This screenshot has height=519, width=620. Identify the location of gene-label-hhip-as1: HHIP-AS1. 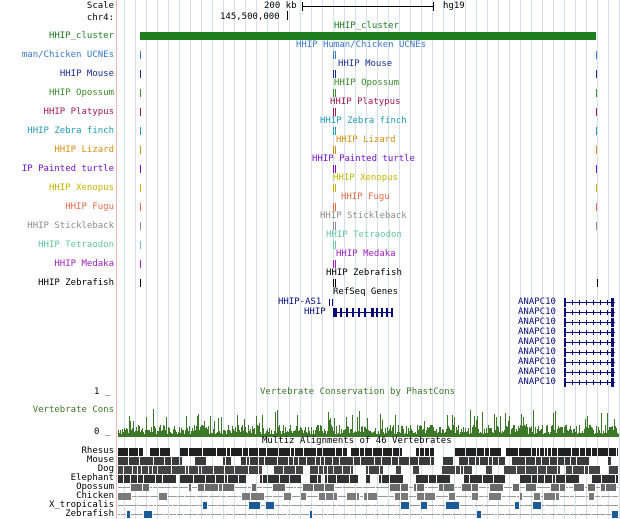
(299, 302).